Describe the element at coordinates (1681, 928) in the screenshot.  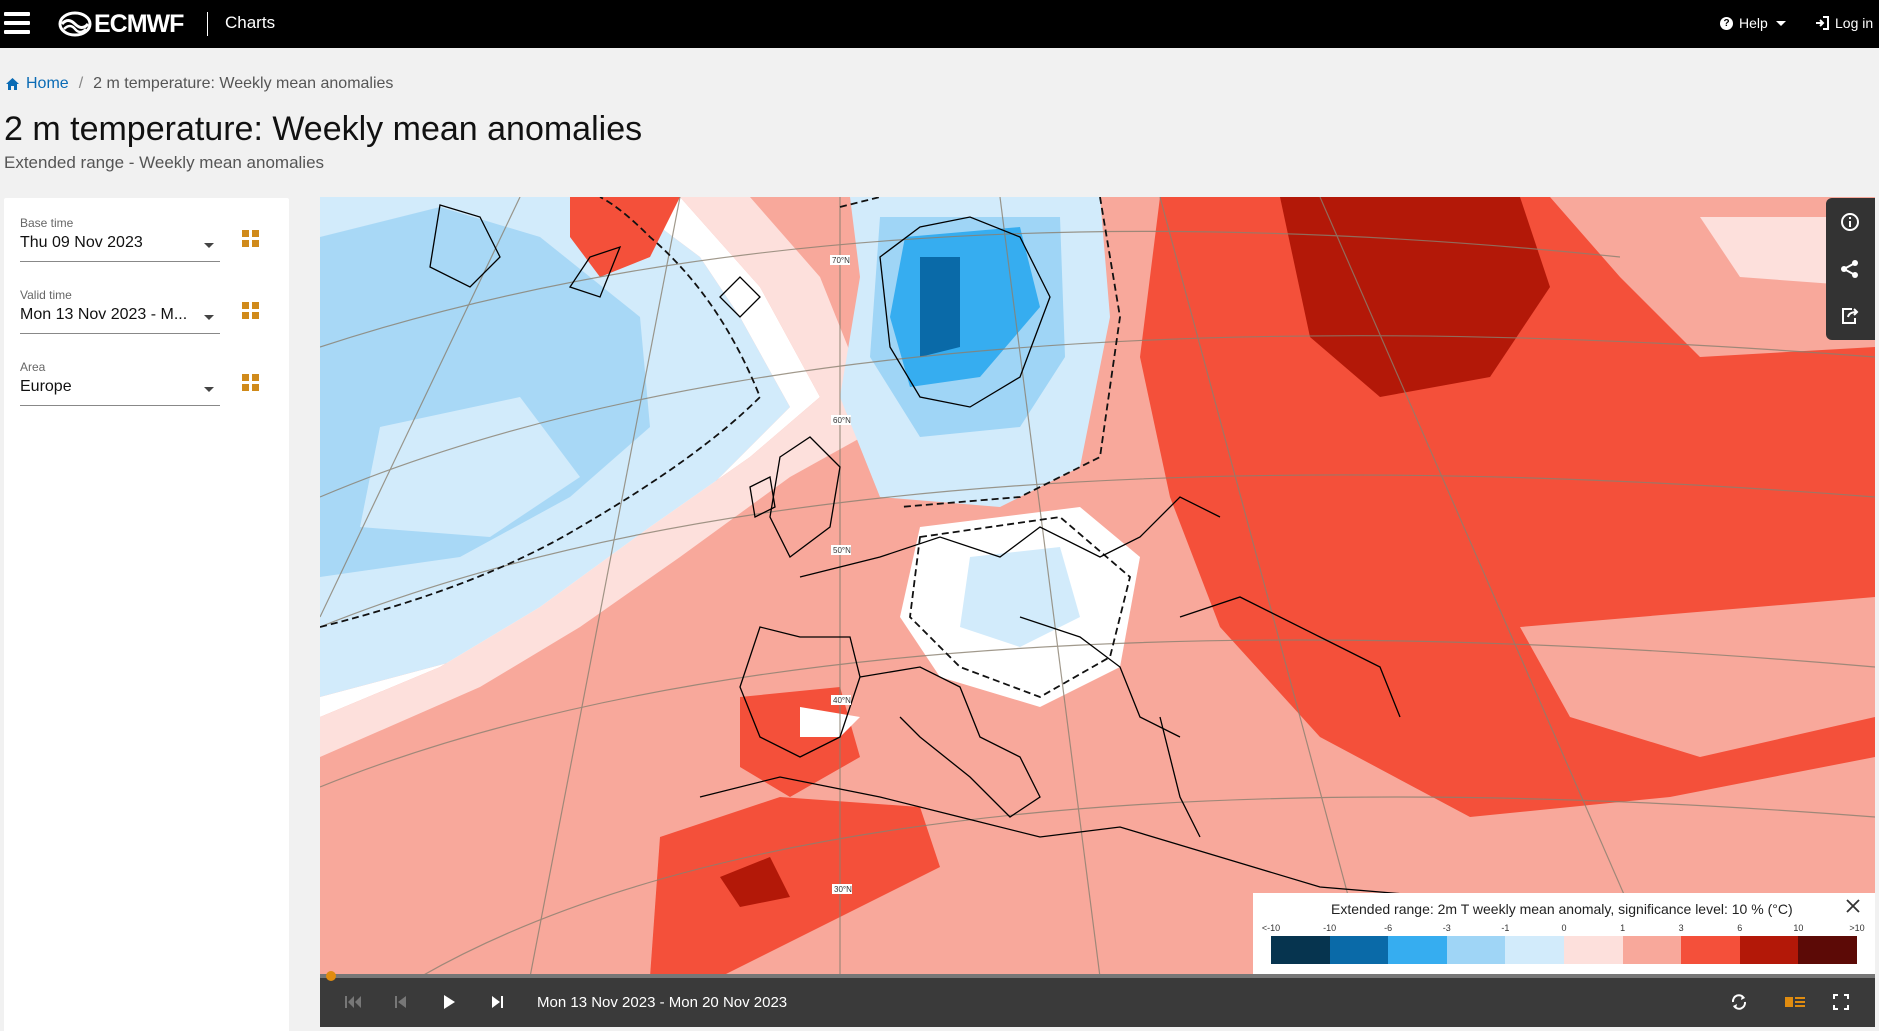
I see `legend-tick-label: 3` at that location.